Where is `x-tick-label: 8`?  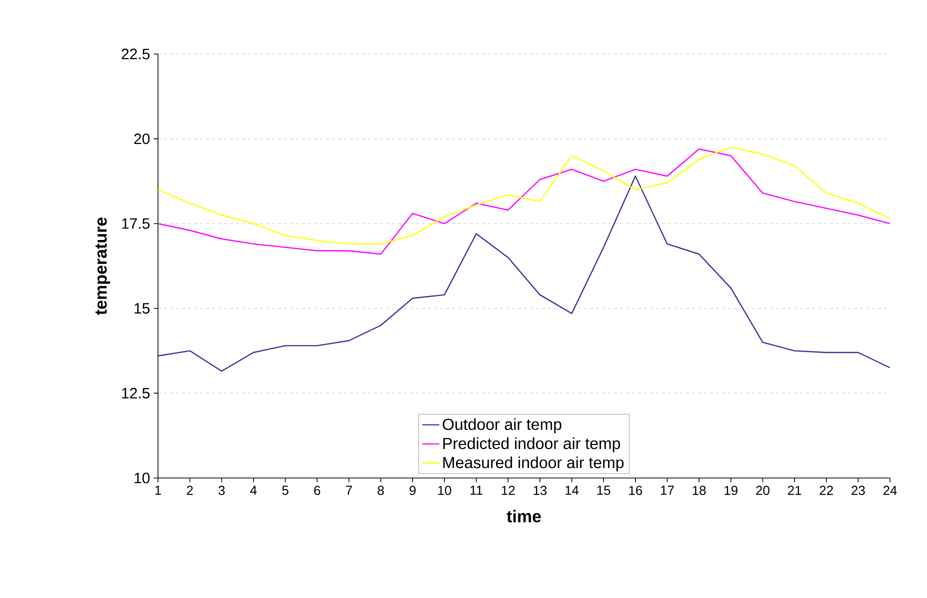 x-tick-label: 8 is located at coordinates (381, 491).